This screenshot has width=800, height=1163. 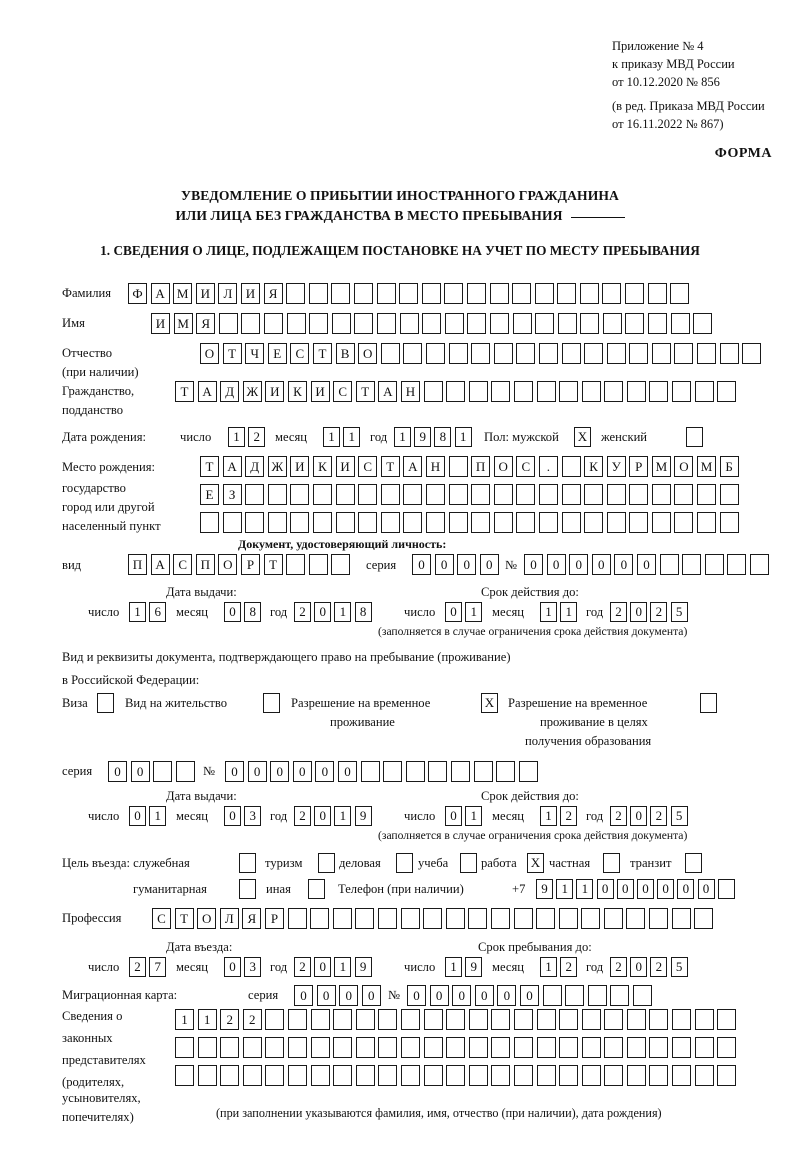 I want to click on char-cell: О, so click(x=228, y=564).